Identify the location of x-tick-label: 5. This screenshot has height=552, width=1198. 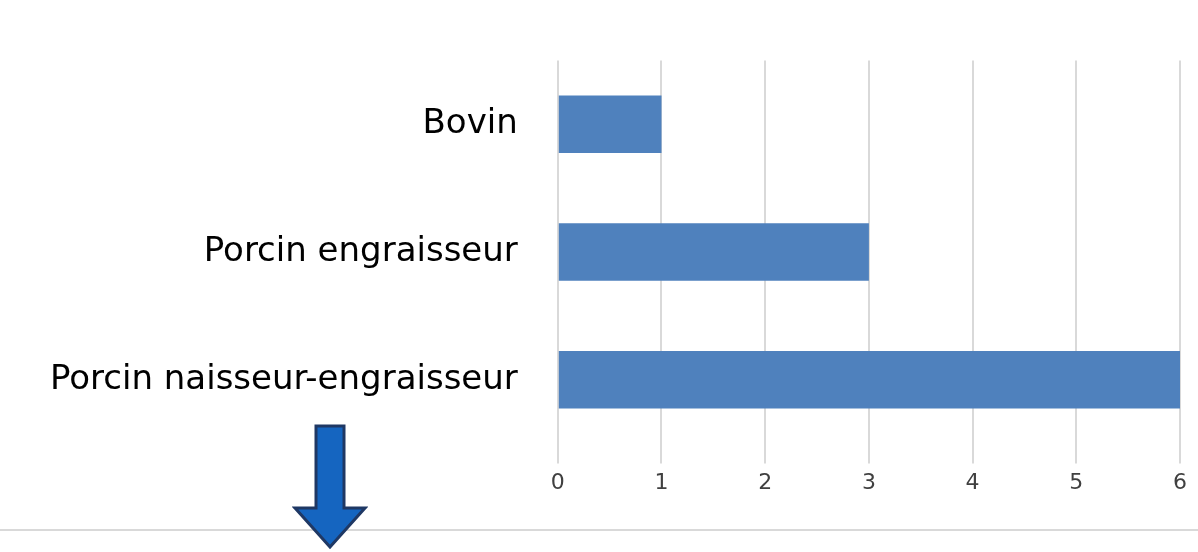
(1076, 481).